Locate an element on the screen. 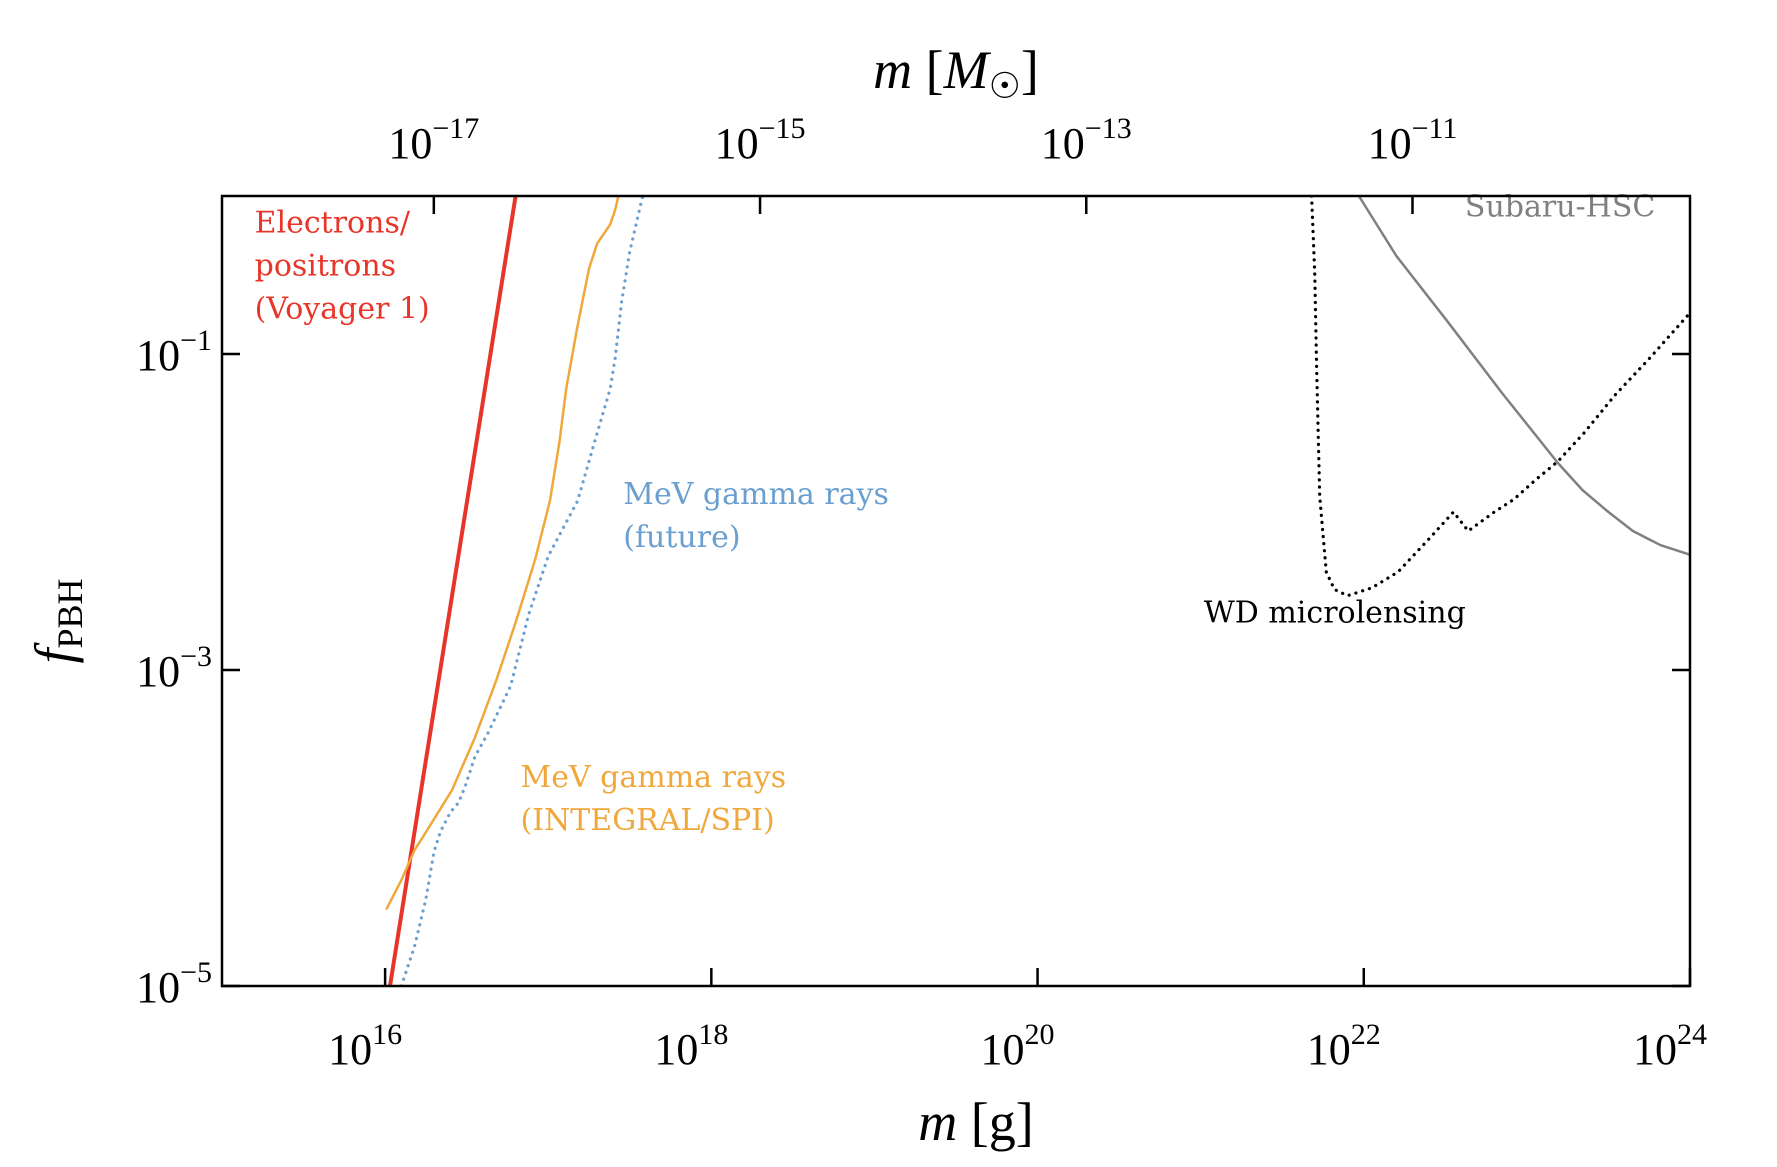  x-top-axis-label-close: ] is located at coordinates (1030, 70).